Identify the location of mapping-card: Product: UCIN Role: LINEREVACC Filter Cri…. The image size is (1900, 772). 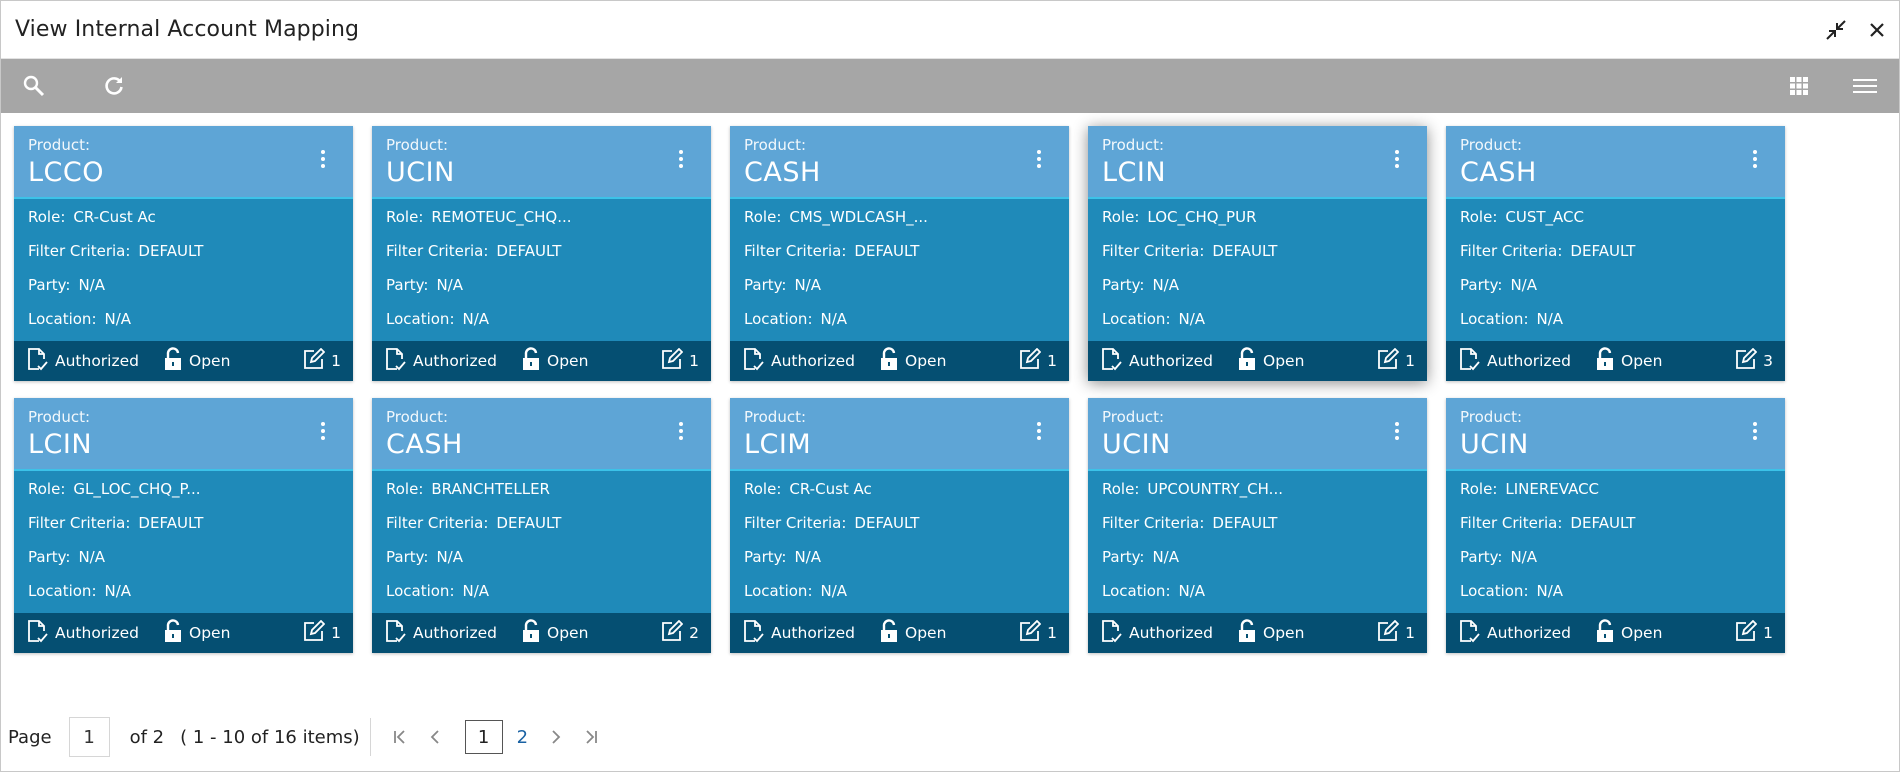
(1615, 525).